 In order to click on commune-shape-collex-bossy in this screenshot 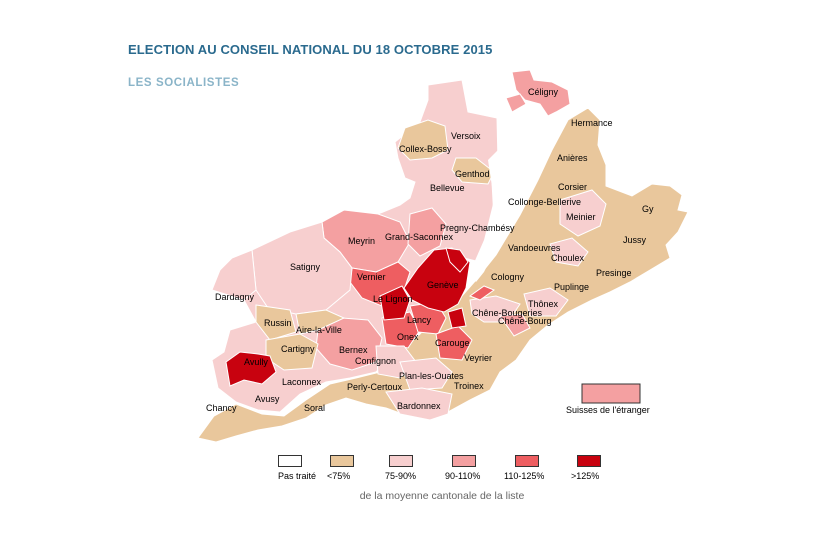, I will do `click(423, 140)`.